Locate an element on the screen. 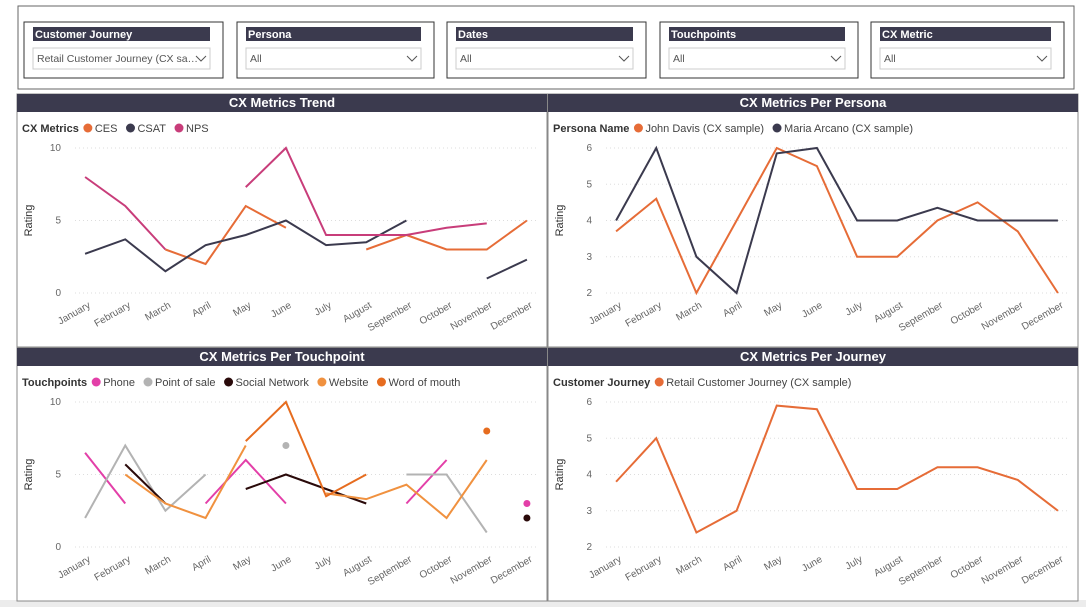 The image size is (1086, 607). chart-title: CX Metrics Per Touchpoint is located at coordinates (282, 356).